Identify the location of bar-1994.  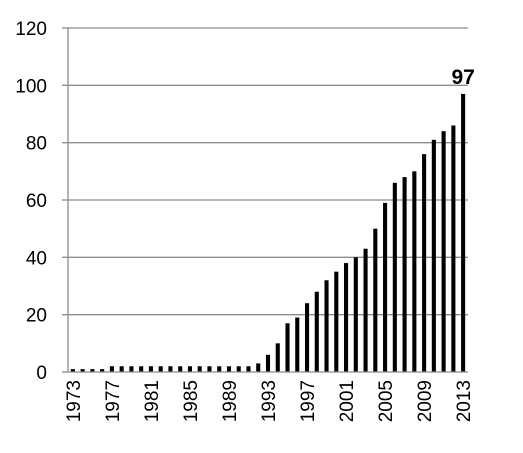
(277, 357).